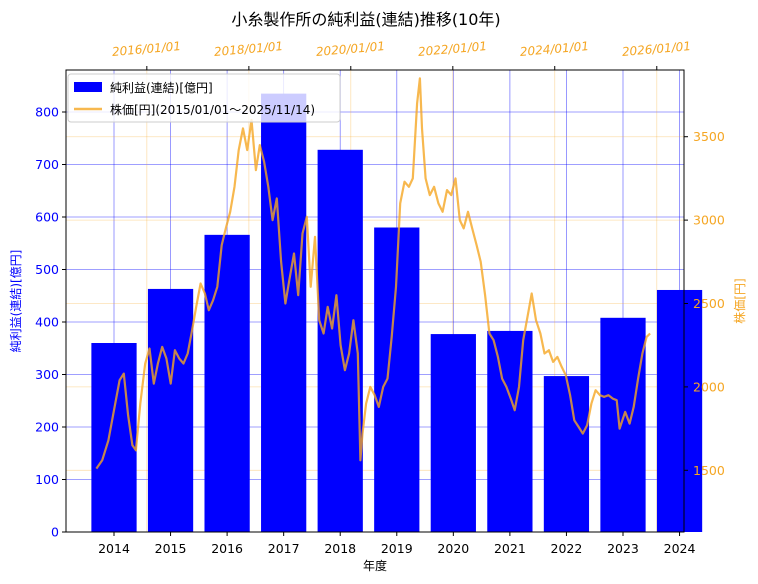 Image resolution: width=758 pixels, height=584 pixels. What do you see at coordinates (365, 19) in the screenshot?
I see `chart-title: 小糸製作所の純利益(連結)推移(10年)` at bounding box center [365, 19].